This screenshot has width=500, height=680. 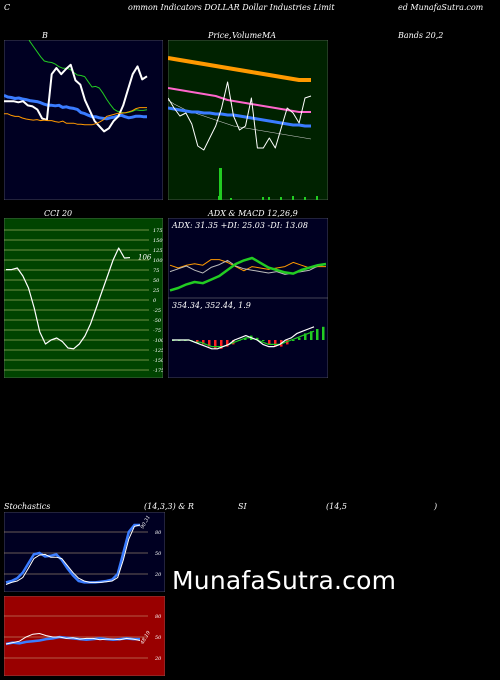 I want to click on rsi-bg, so click(x=84, y=636).